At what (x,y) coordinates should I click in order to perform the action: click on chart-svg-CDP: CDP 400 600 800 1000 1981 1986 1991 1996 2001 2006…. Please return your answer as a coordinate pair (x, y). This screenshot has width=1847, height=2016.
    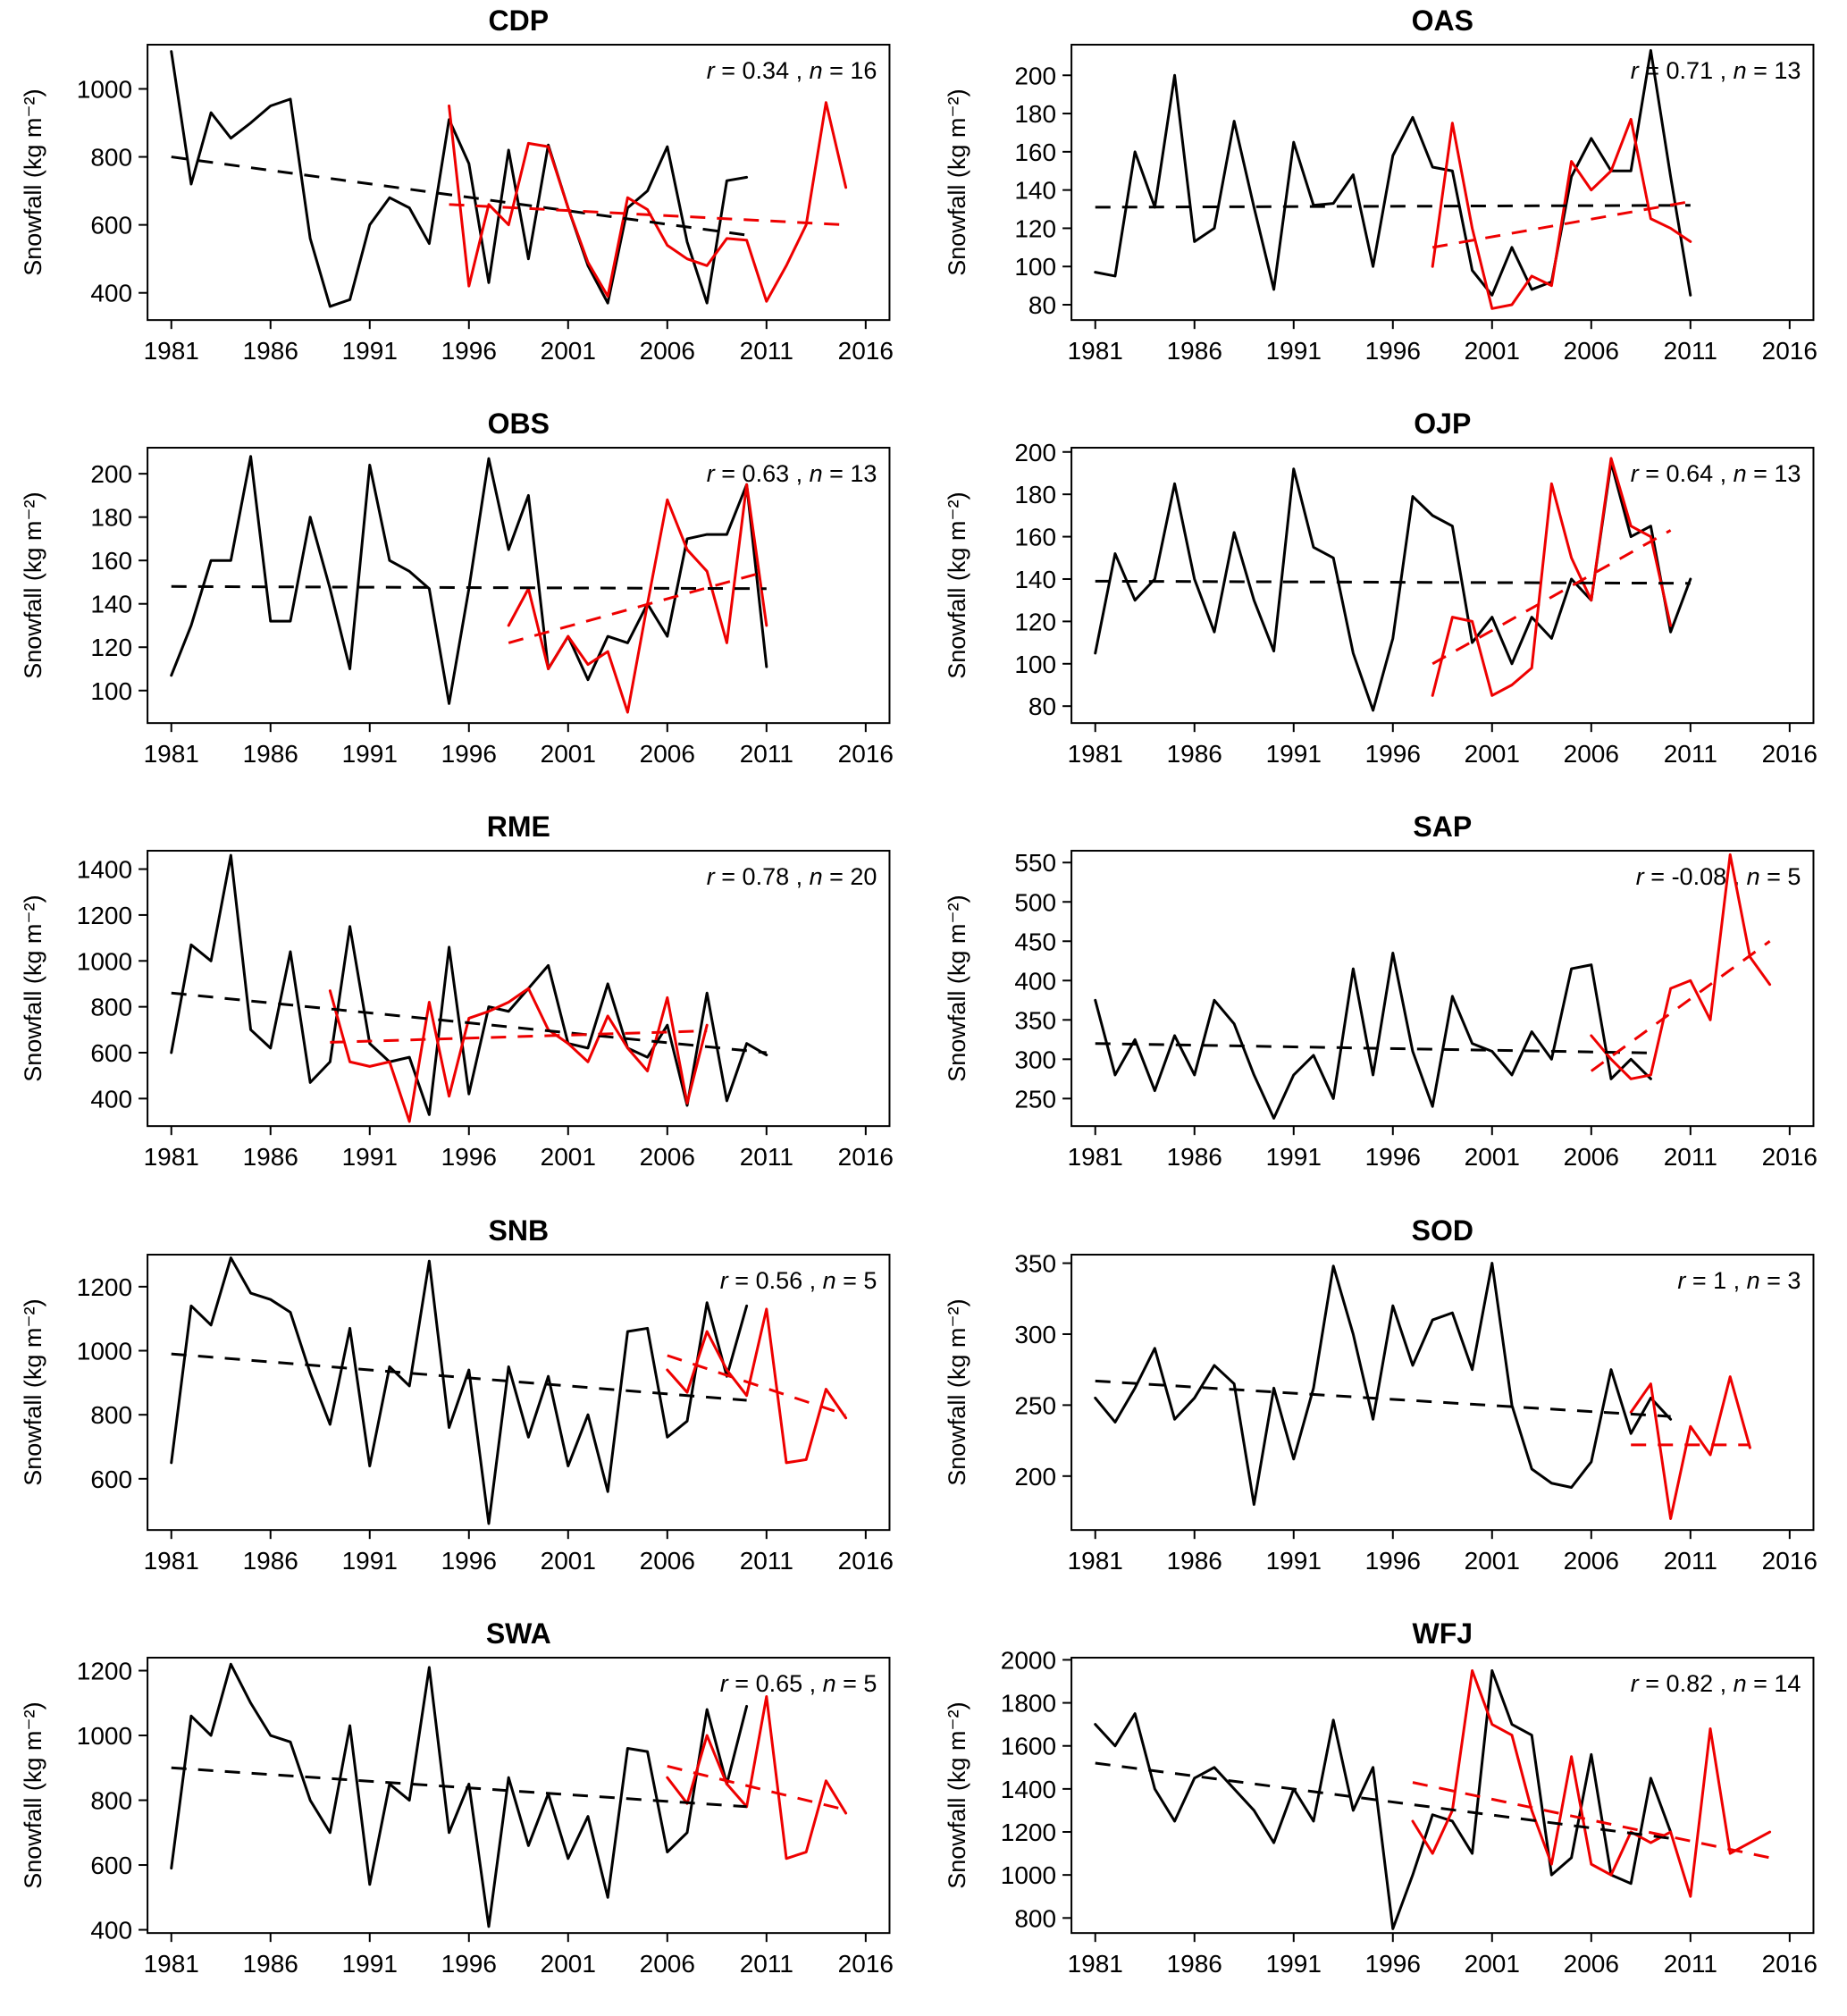
    Looking at the image, I should click on (457, 184).